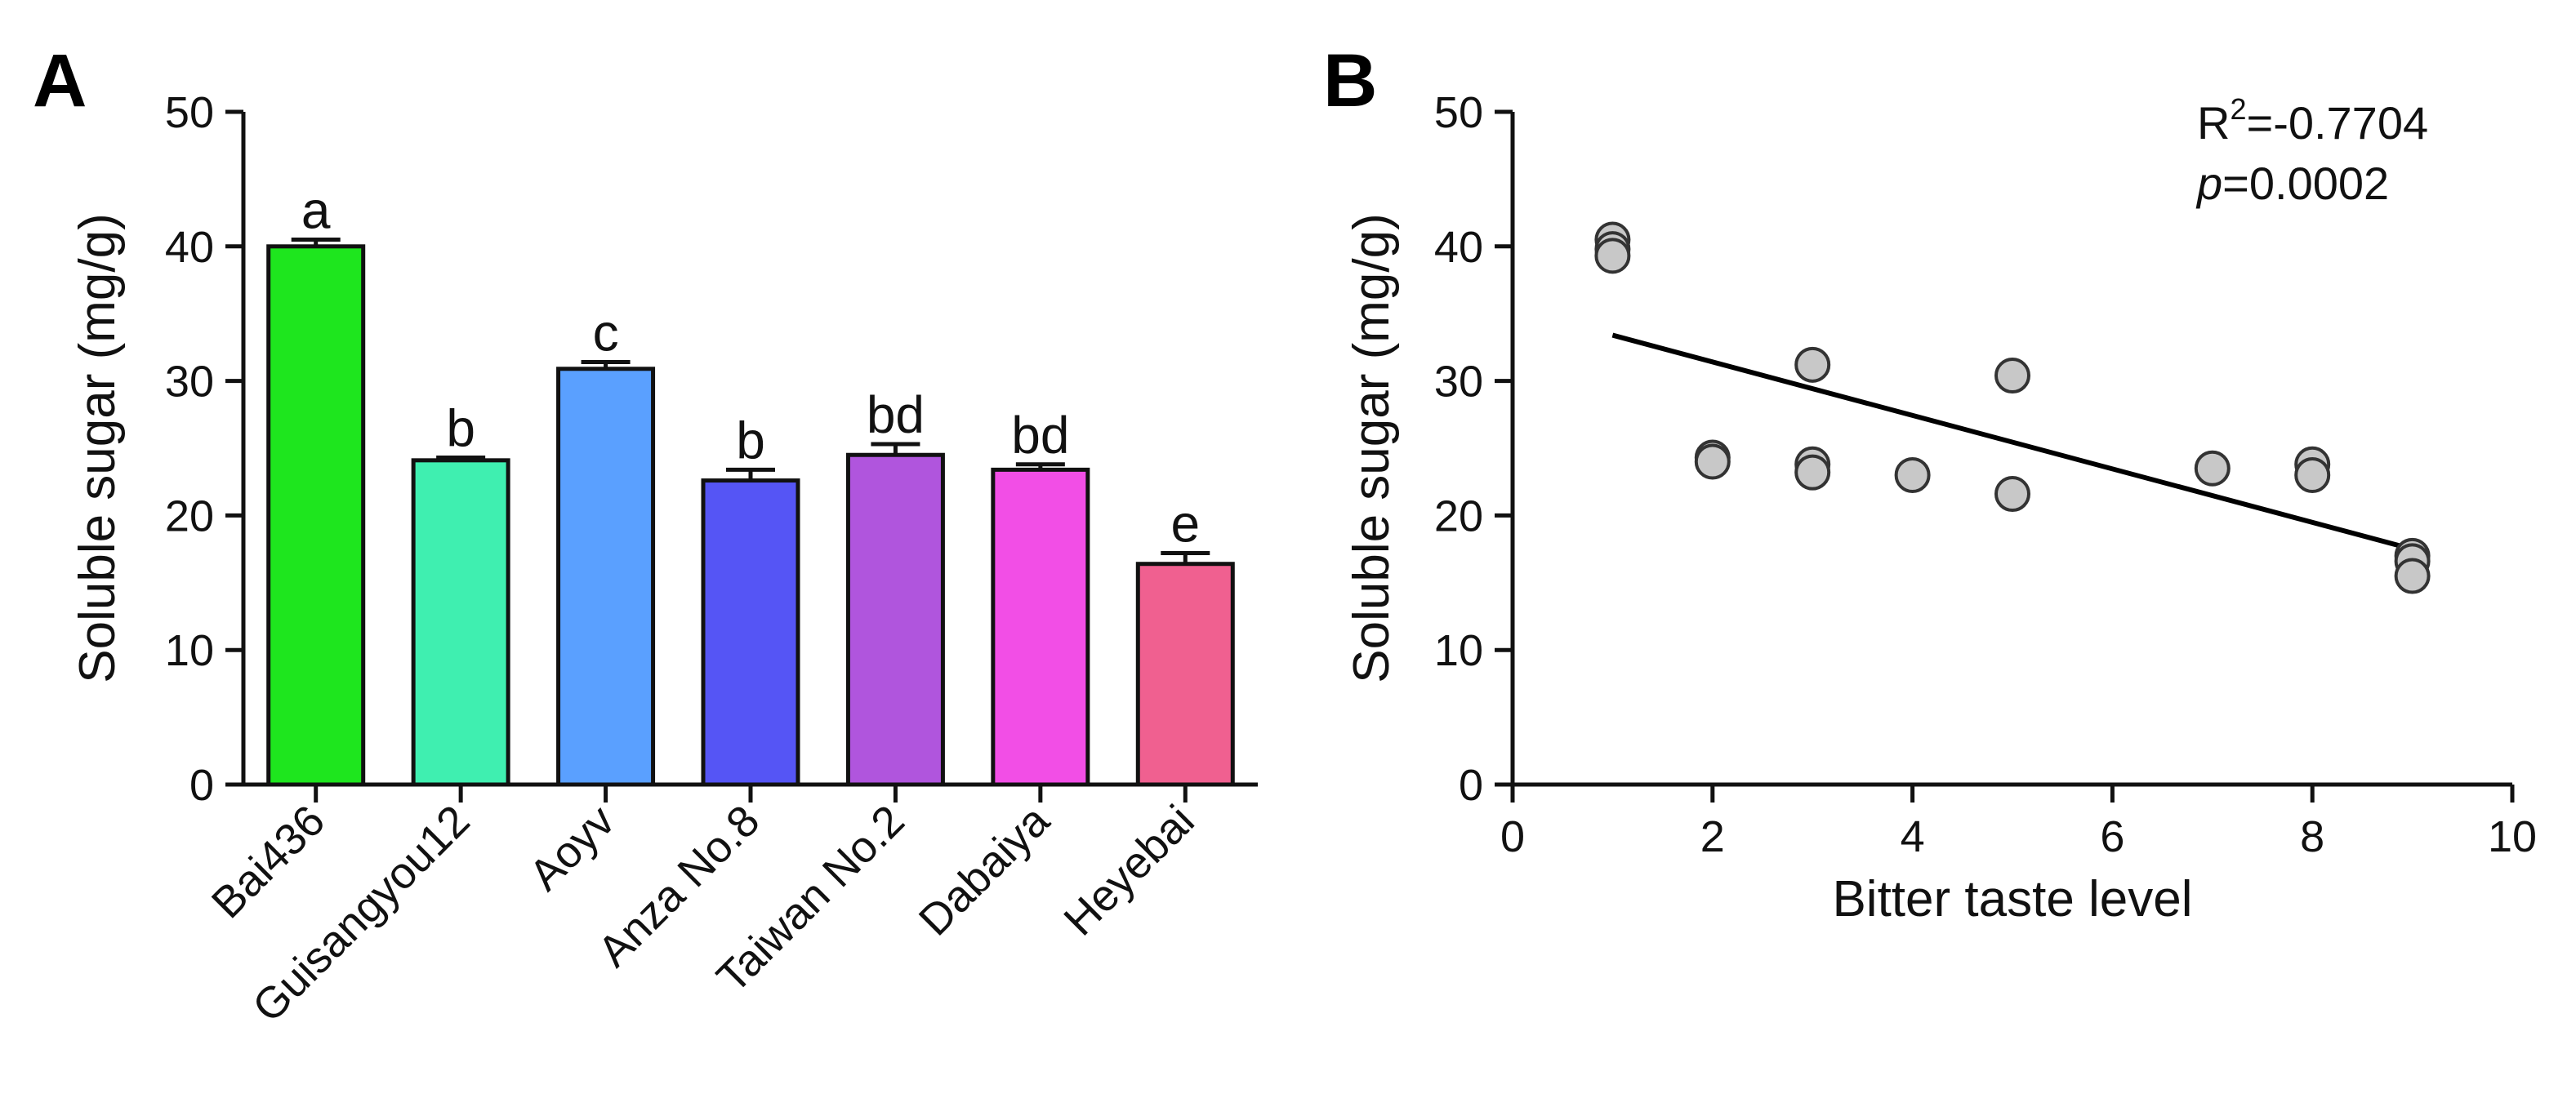 Image resolution: width=2576 pixels, height=1116 pixels. What do you see at coordinates (2312, 837) in the screenshot?
I see `panel-b-x-tick-label: 8` at bounding box center [2312, 837].